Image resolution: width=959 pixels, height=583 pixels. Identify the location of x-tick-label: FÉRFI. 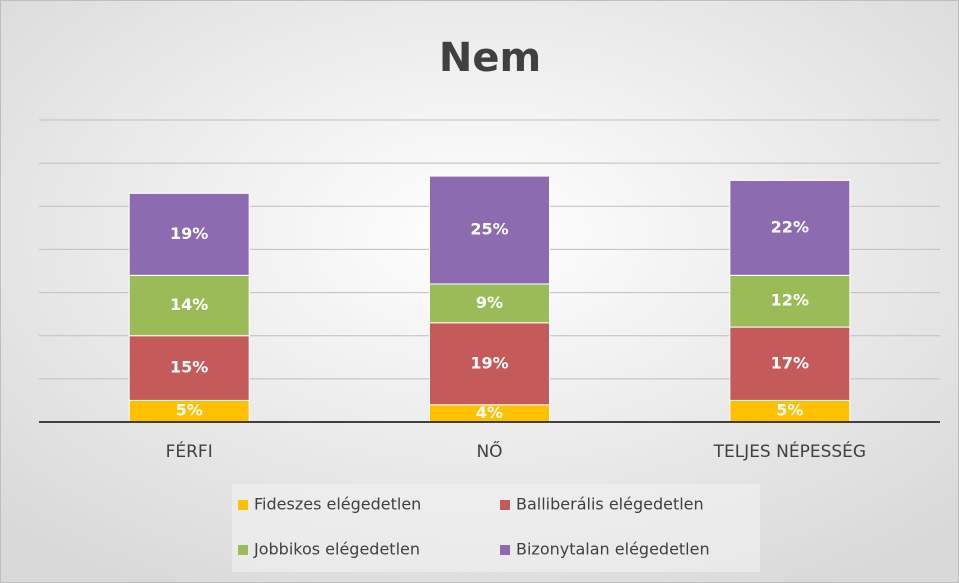
(189, 451).